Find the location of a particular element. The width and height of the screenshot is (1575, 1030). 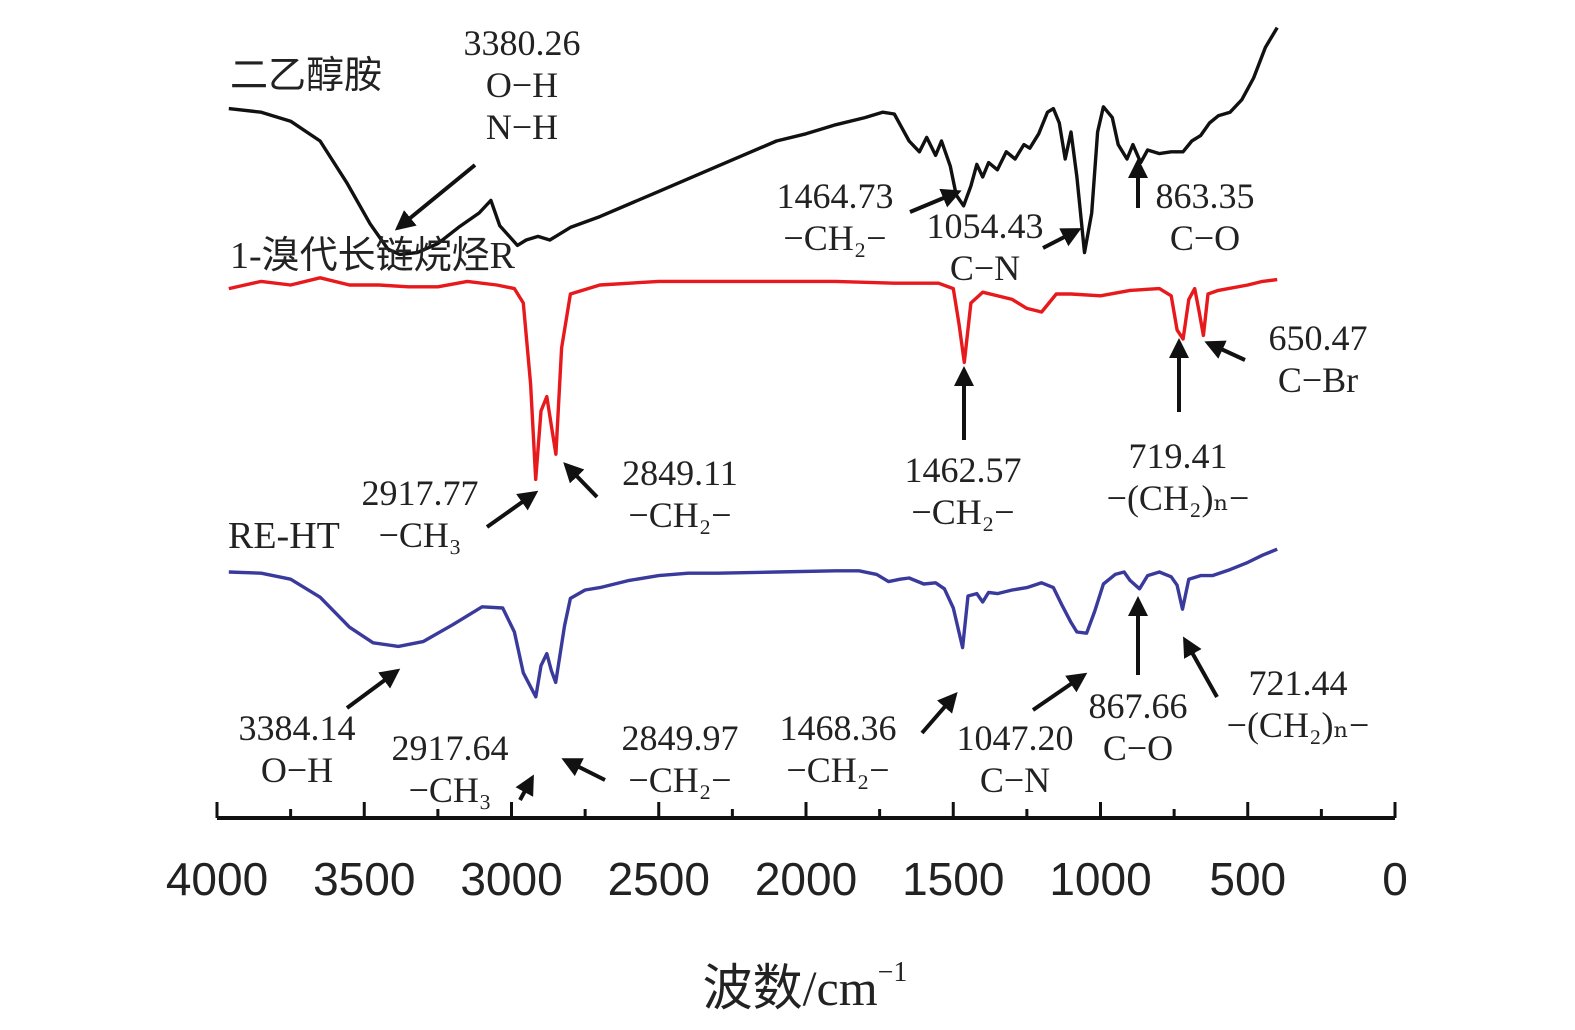

x-tick-label: 0 is located at coordinates (1395, 879).